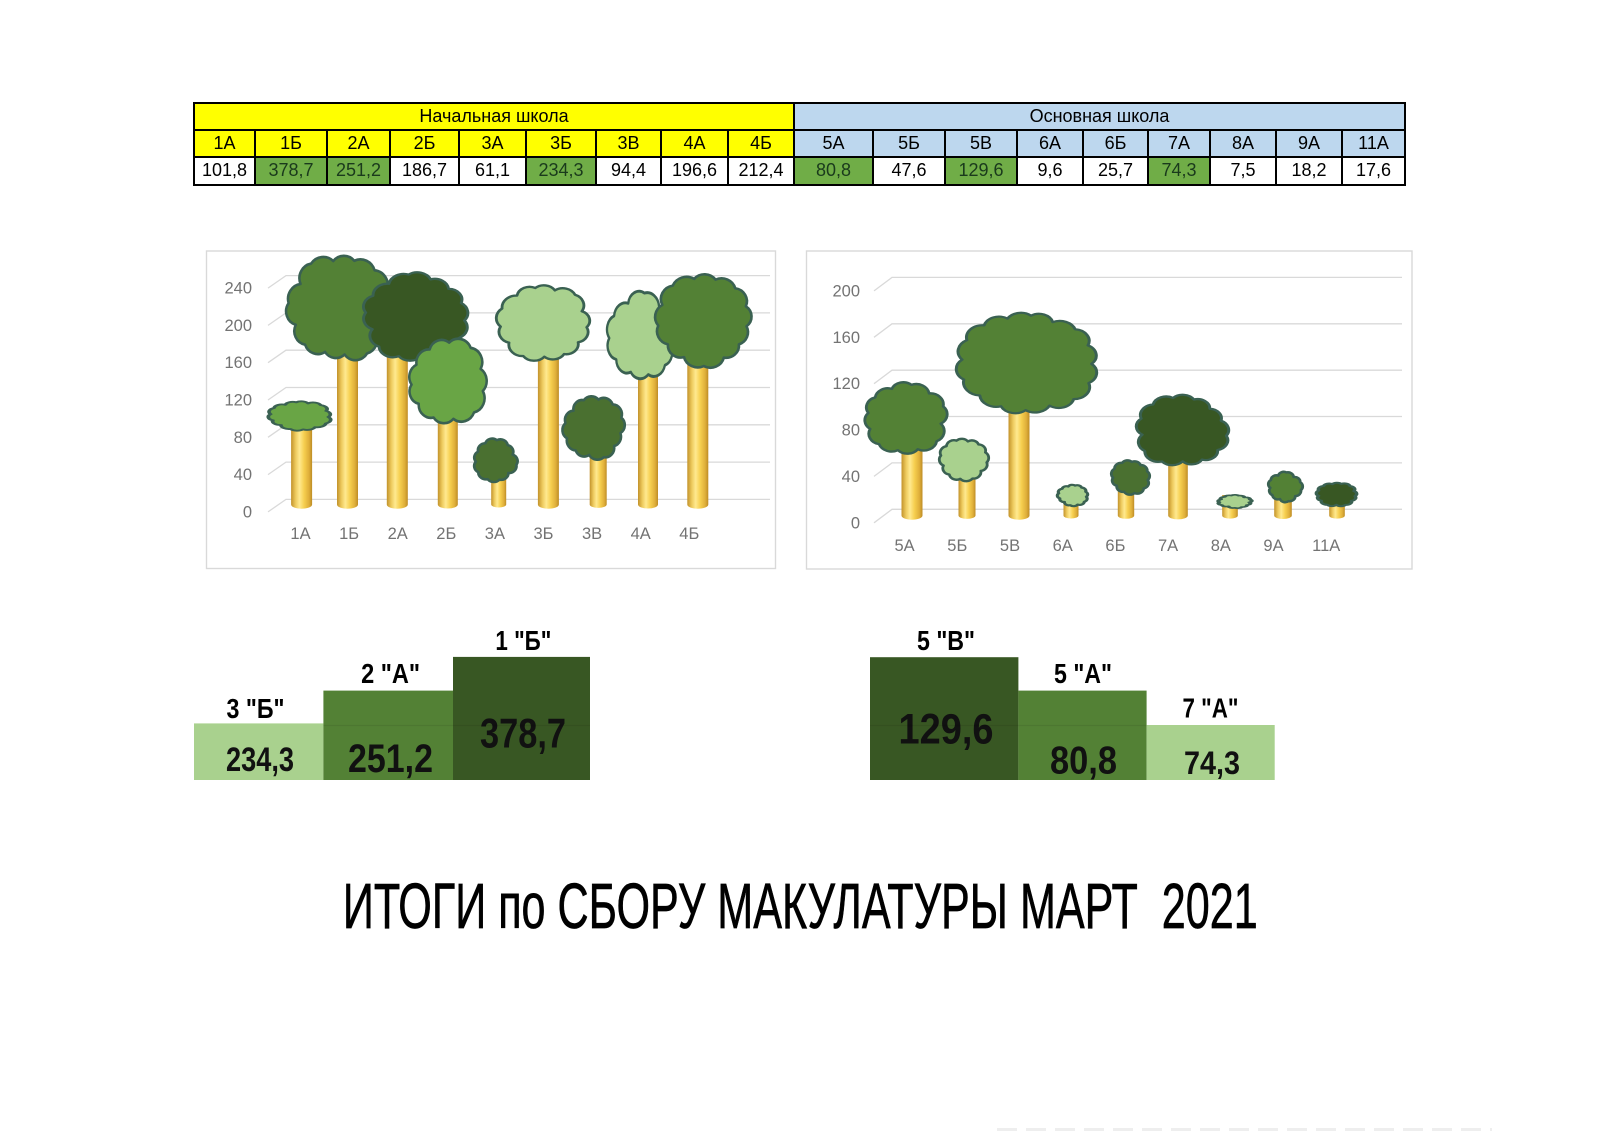 This screenshot has width=1600, height=1131. I want to click on svg-text: 240, so click(238, 289).